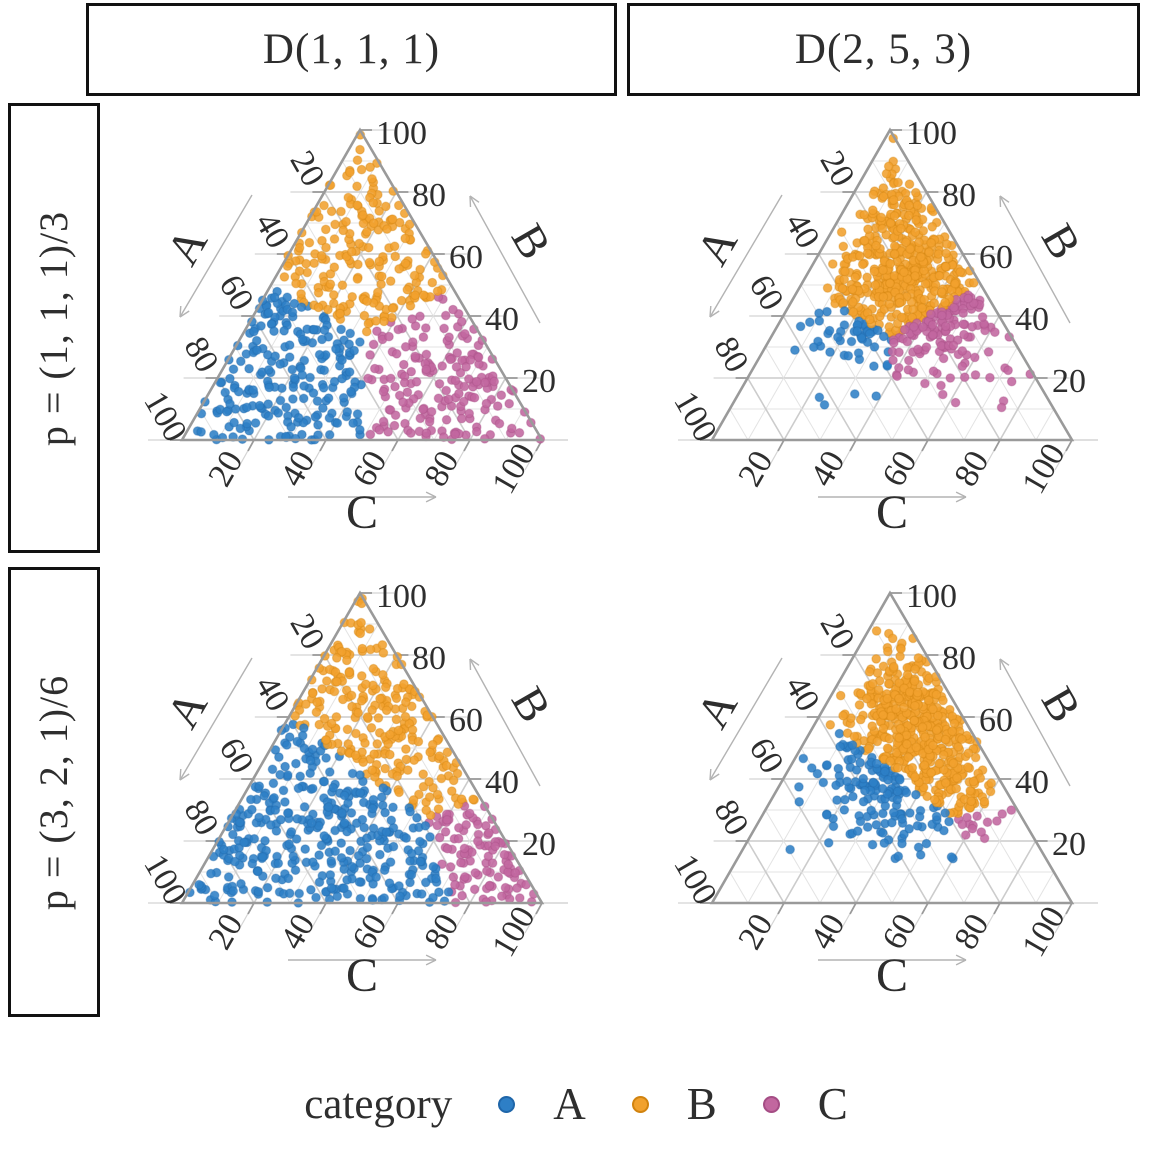 The image size is (1152, 1152). Describe the element at coordinates (674, 1104) in the screenshot. I see `legend-item-b: B` at that location.